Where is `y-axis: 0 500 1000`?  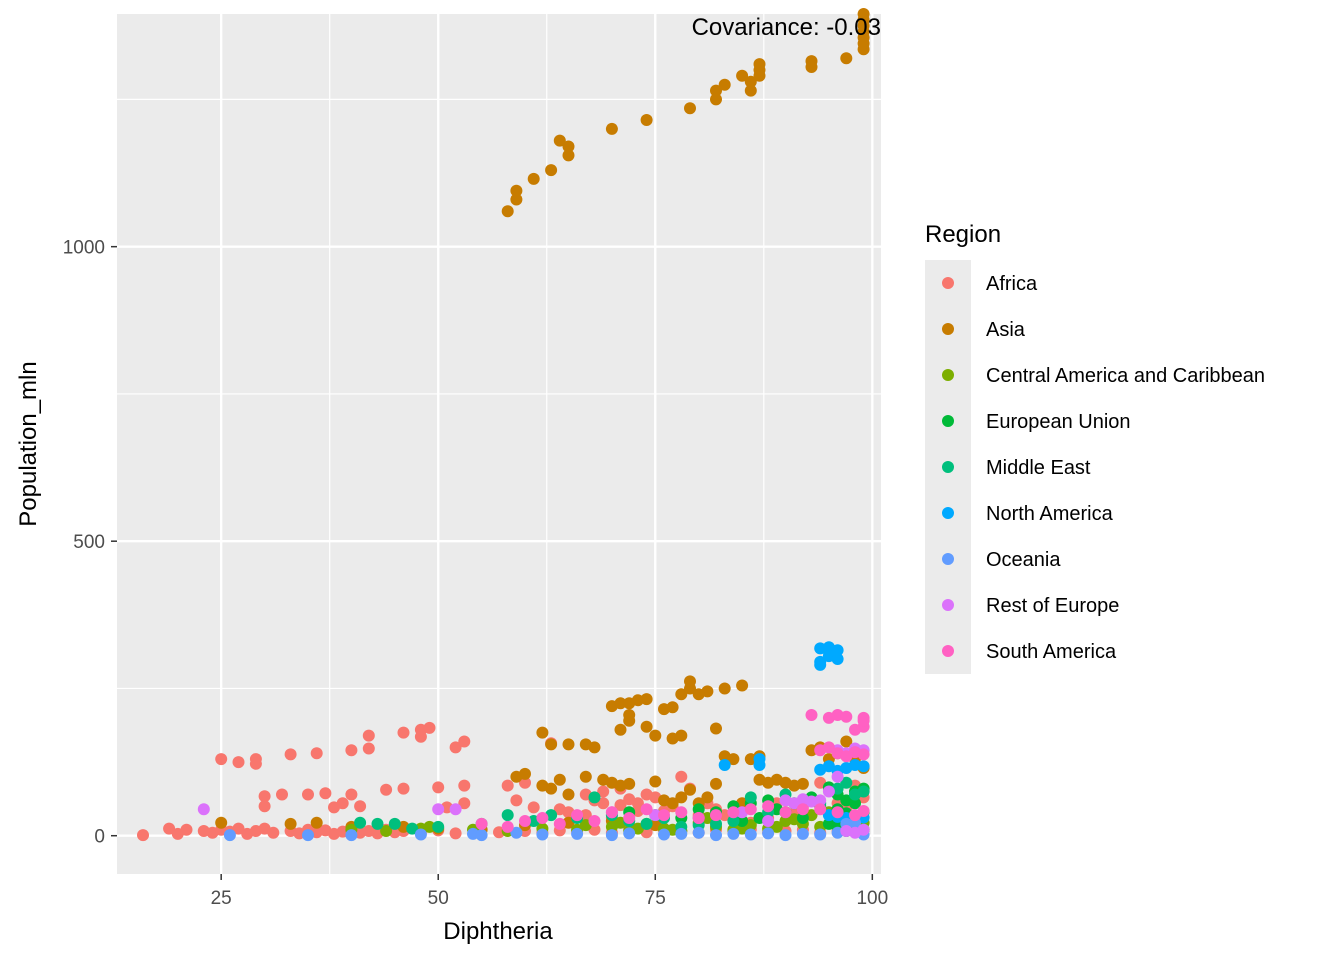
y-axis: 0 500 1000 is located at coordinates (90, 543).